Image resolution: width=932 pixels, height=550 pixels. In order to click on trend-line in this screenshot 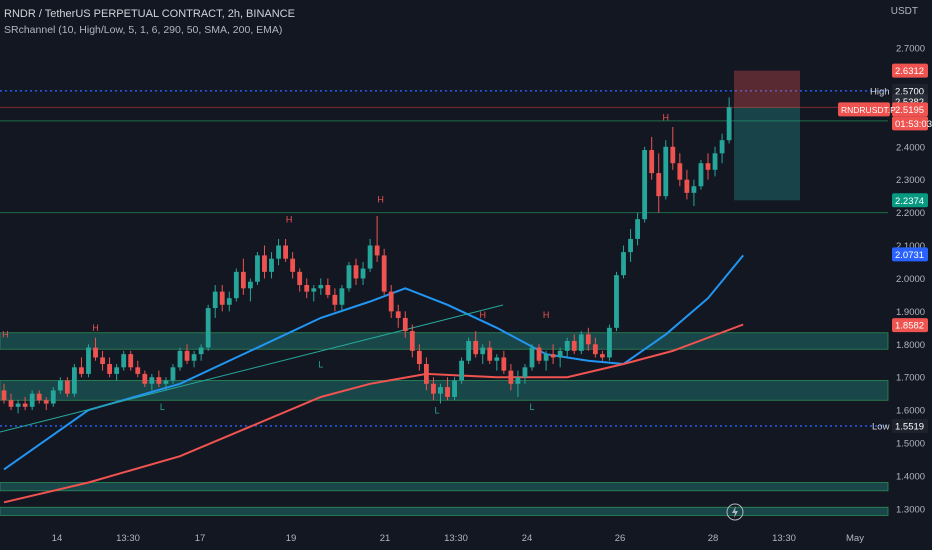, I will do `click(252, 368)`.